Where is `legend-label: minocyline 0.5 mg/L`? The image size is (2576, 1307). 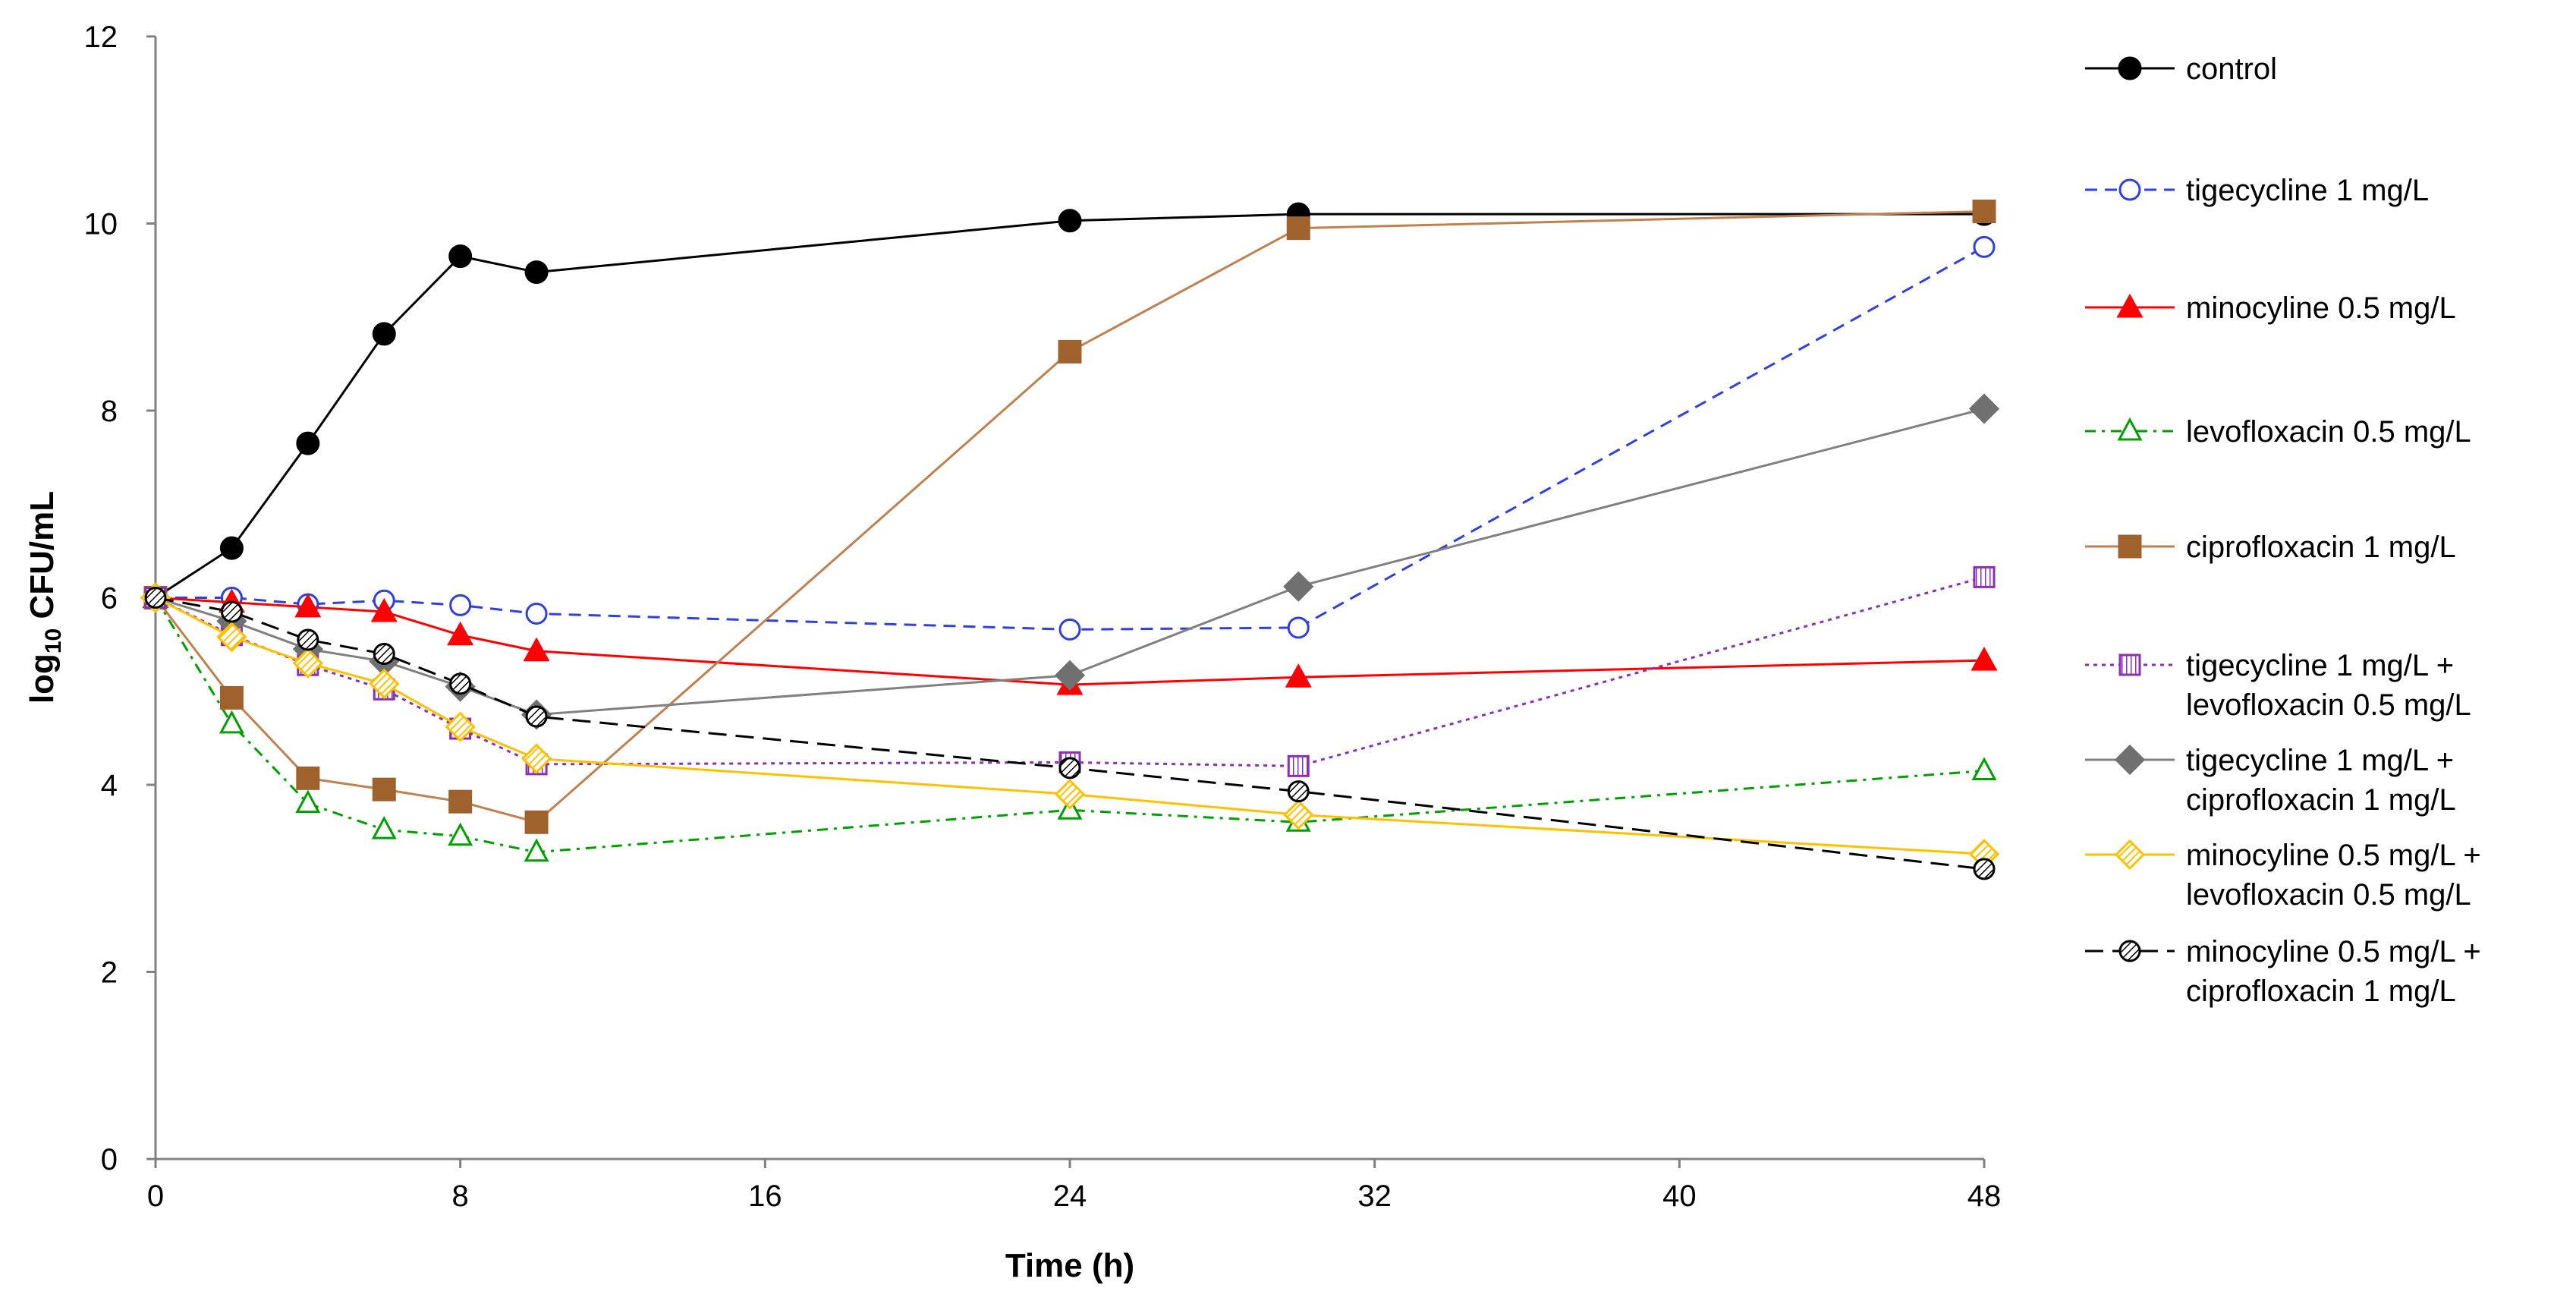 legend-label: minocyline 0.5 mg/L is located at coordinates (2321, 308).